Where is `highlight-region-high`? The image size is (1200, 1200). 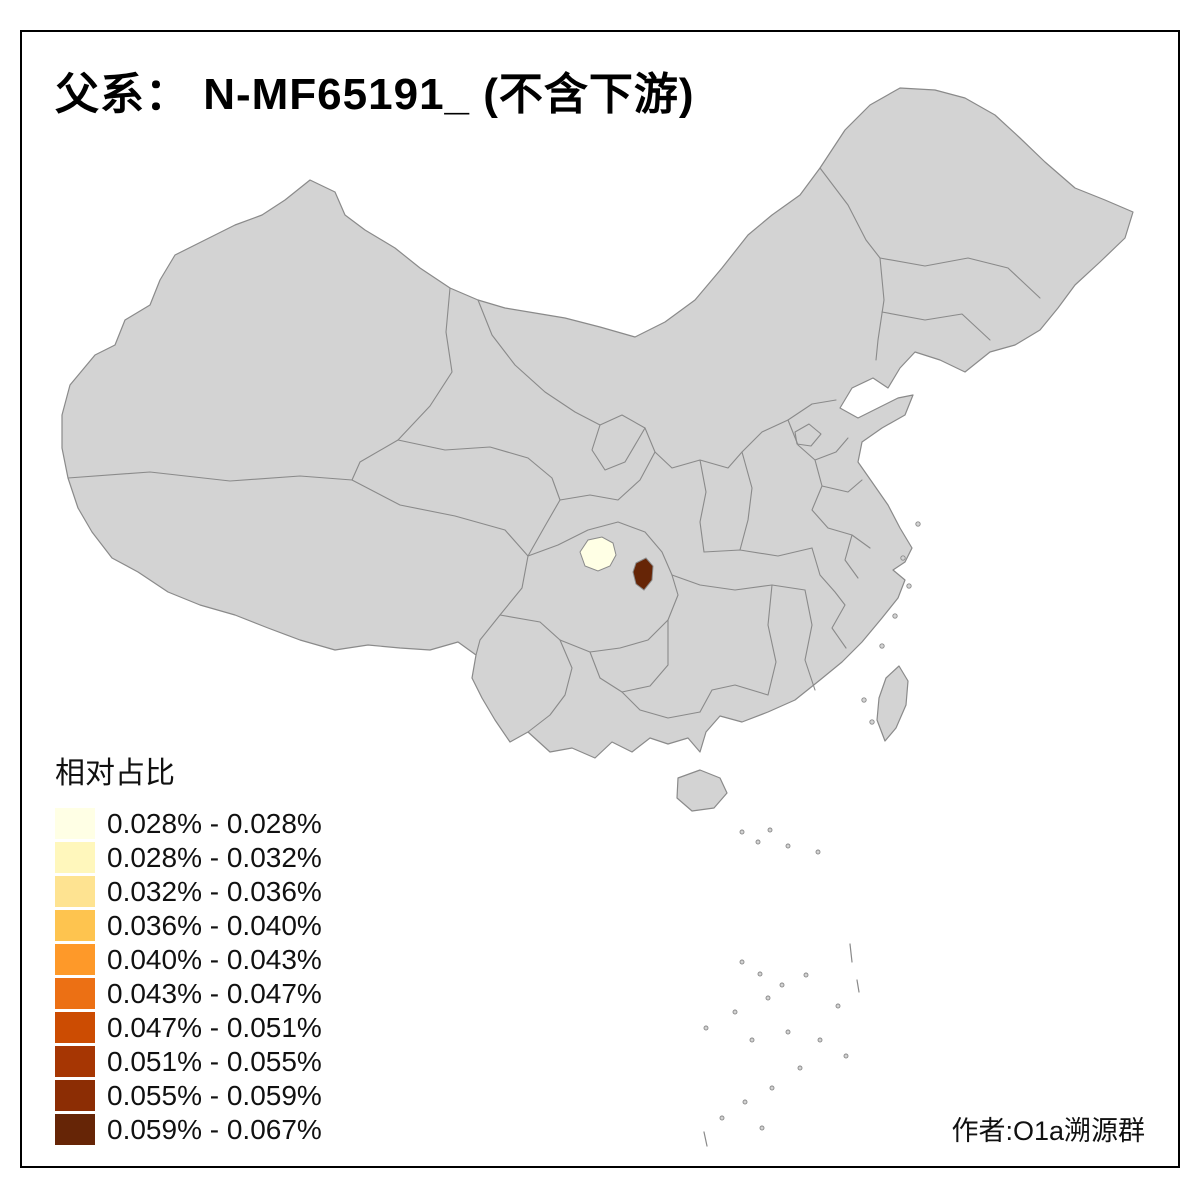 highlight-region-high is located at coordinates (643, 574).